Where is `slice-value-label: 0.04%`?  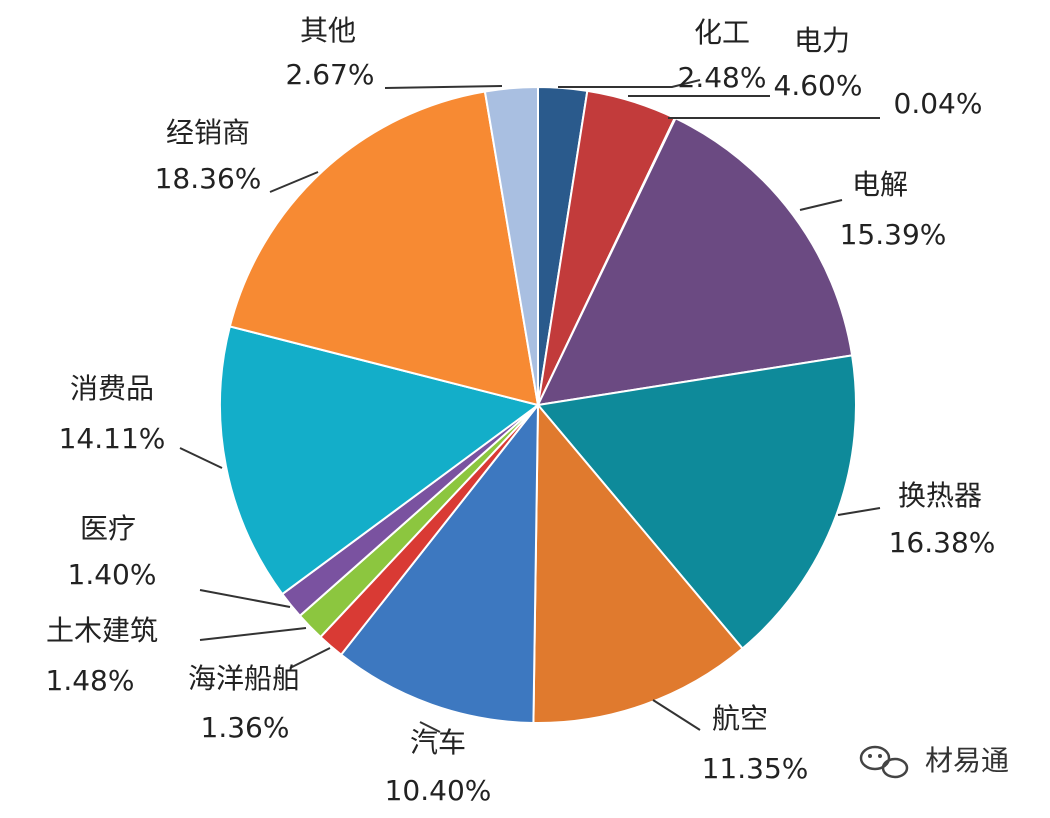 slice-value-label: 0.04% is located at coordinates (938, 103).